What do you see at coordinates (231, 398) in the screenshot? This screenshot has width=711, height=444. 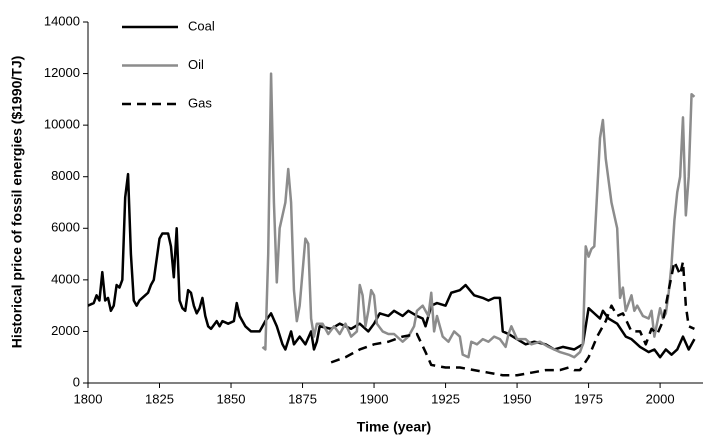 I see `x-tick-label: 1850` at bounding box center [231, 398].